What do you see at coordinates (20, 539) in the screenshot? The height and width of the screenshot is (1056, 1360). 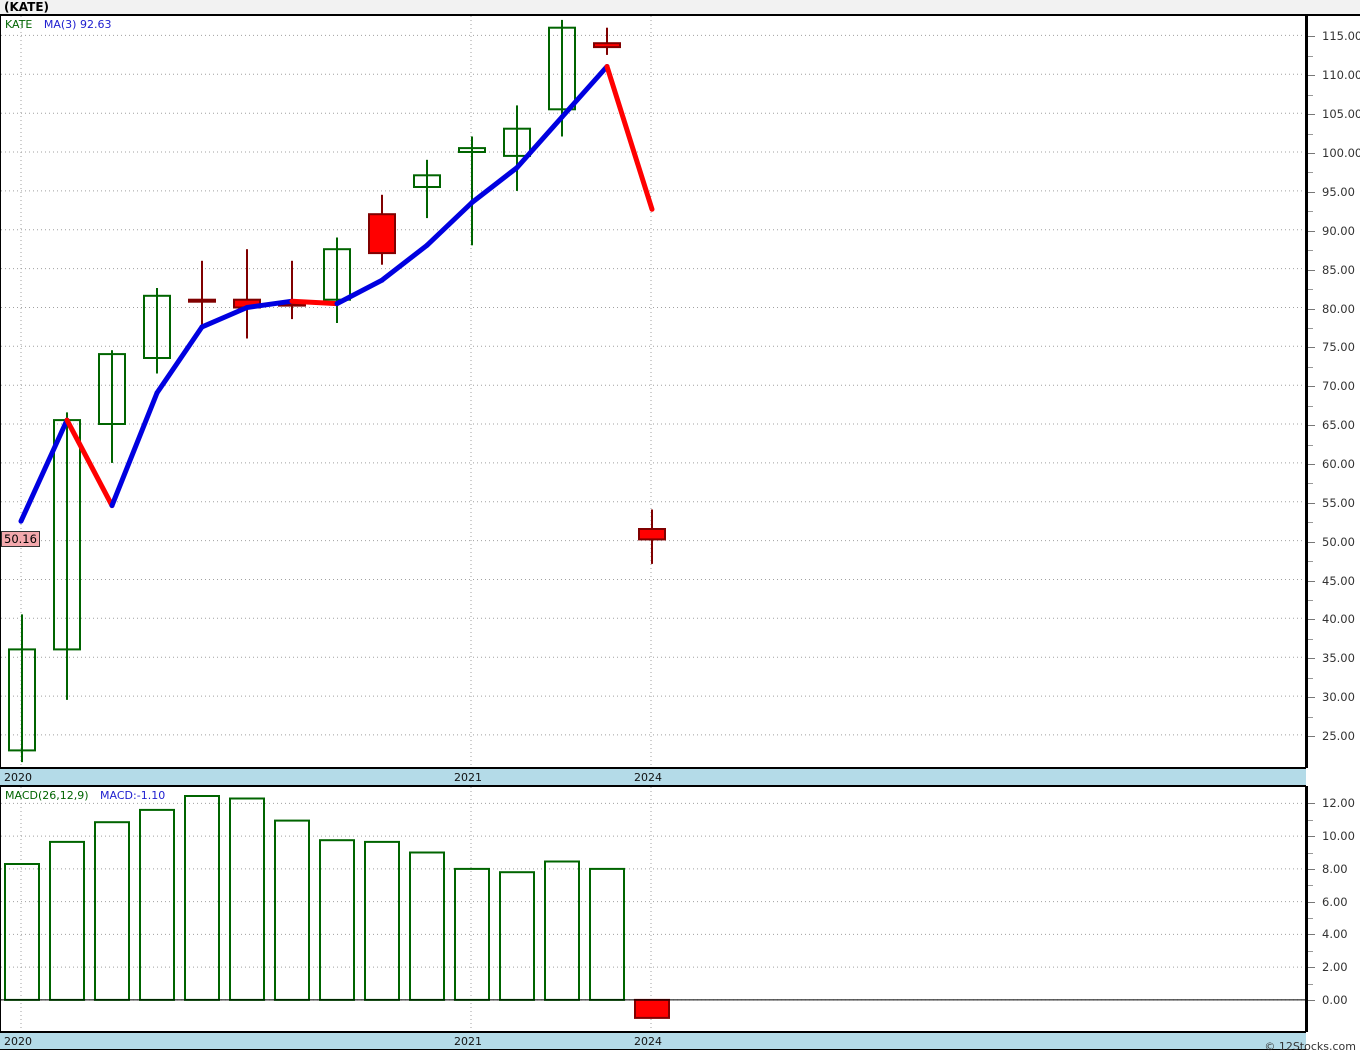 I see `current-price-tag: 50.16` at bounding box center [20, 539].